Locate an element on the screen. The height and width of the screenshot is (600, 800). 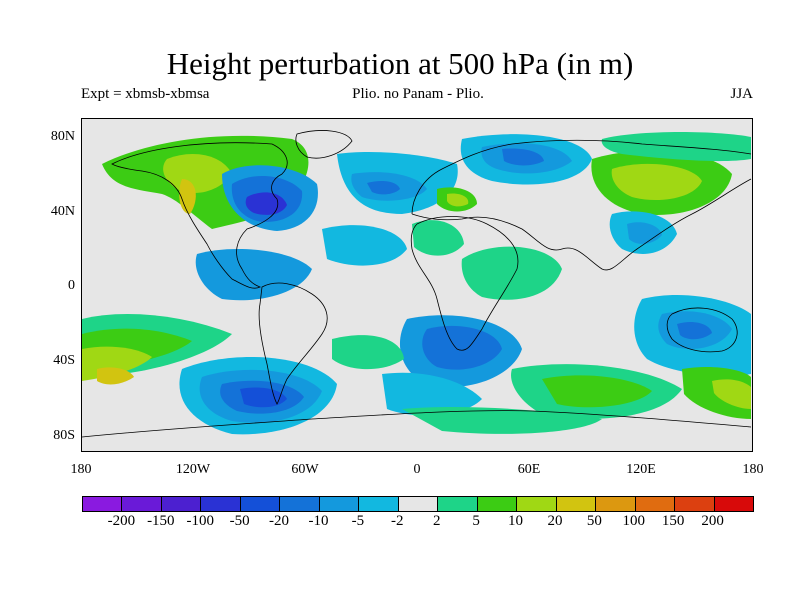
colorbar-label: 200 is located at coordinates (712, 521).